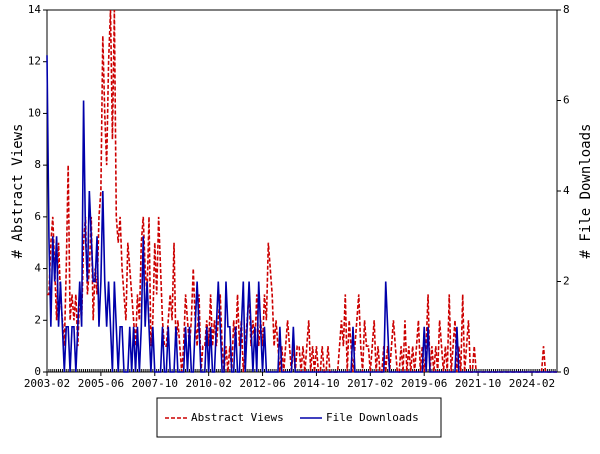 The image size is (600, 454). What do you see at coordinates (566, 9) in the screenshot?
I see `y2-tick-label: 8` at bounding box center [566, 9].